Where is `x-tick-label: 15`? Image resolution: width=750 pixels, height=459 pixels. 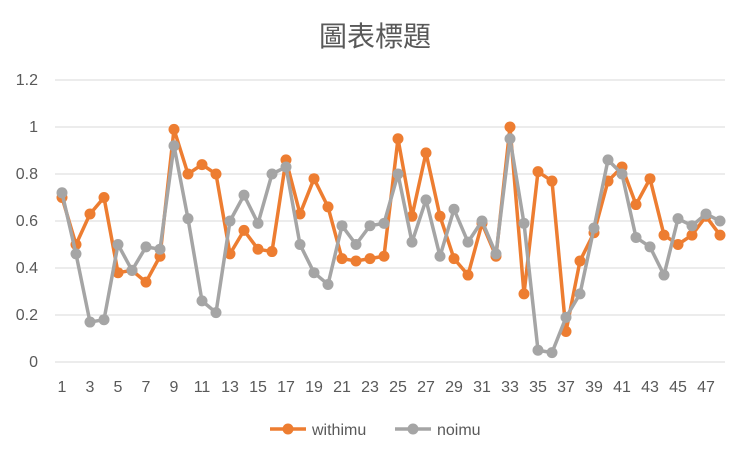 x-tick-label: 15 is located at coordinates (258, 387).